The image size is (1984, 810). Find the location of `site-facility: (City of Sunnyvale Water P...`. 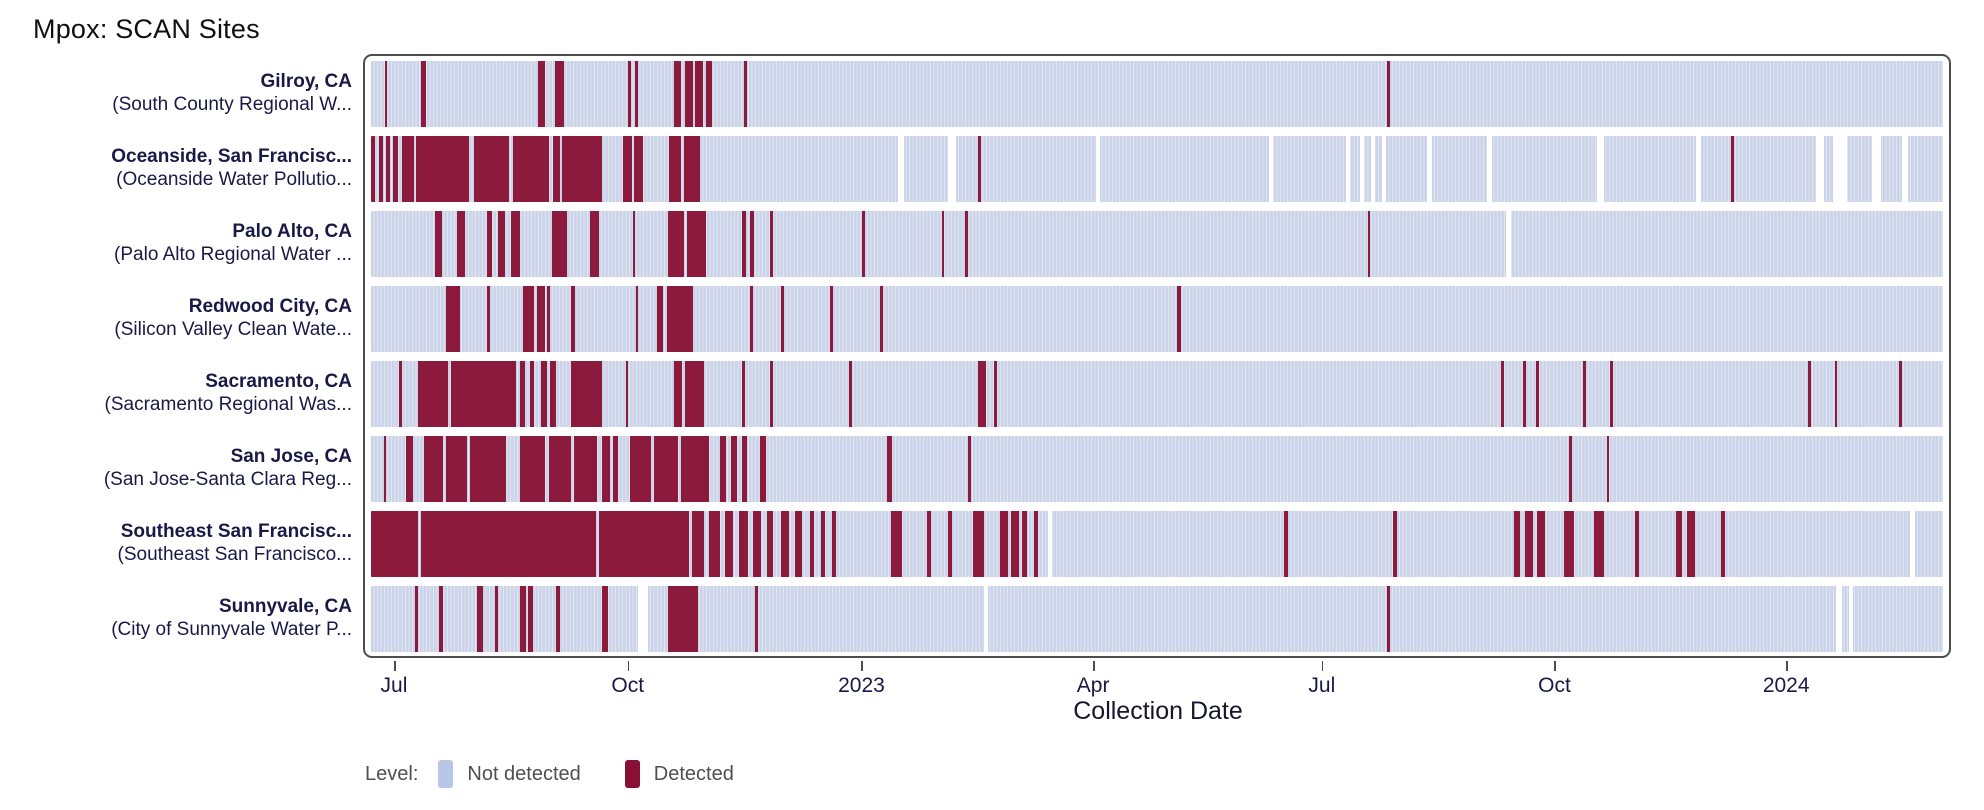

site-facility: (City of Sunnyvale Water P... is located at coordinates (231, 629).